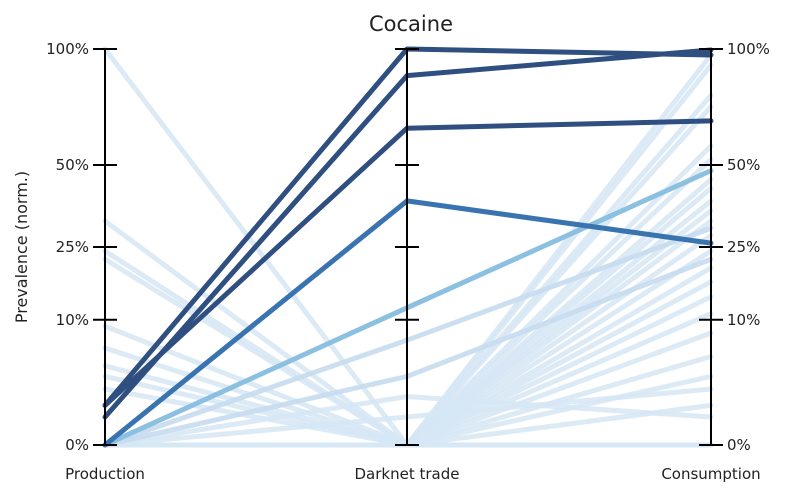 Image resolution: width=788 pixels, height=498 pixels. Describe the element at coordinates (72, 165) in the screenshot. I see `left-tick-label-4: 50%` at that location.